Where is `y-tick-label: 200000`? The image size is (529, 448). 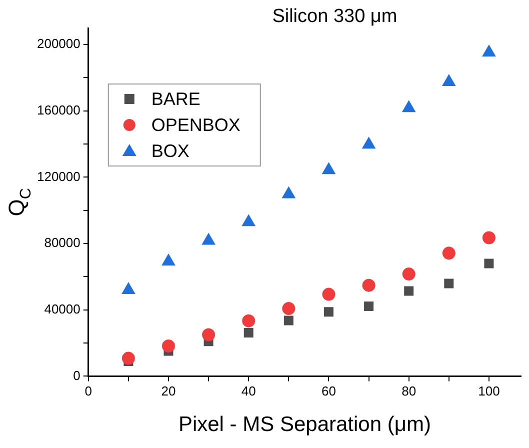
y-tick-label: 200000 is located at coordinates (58, 44).